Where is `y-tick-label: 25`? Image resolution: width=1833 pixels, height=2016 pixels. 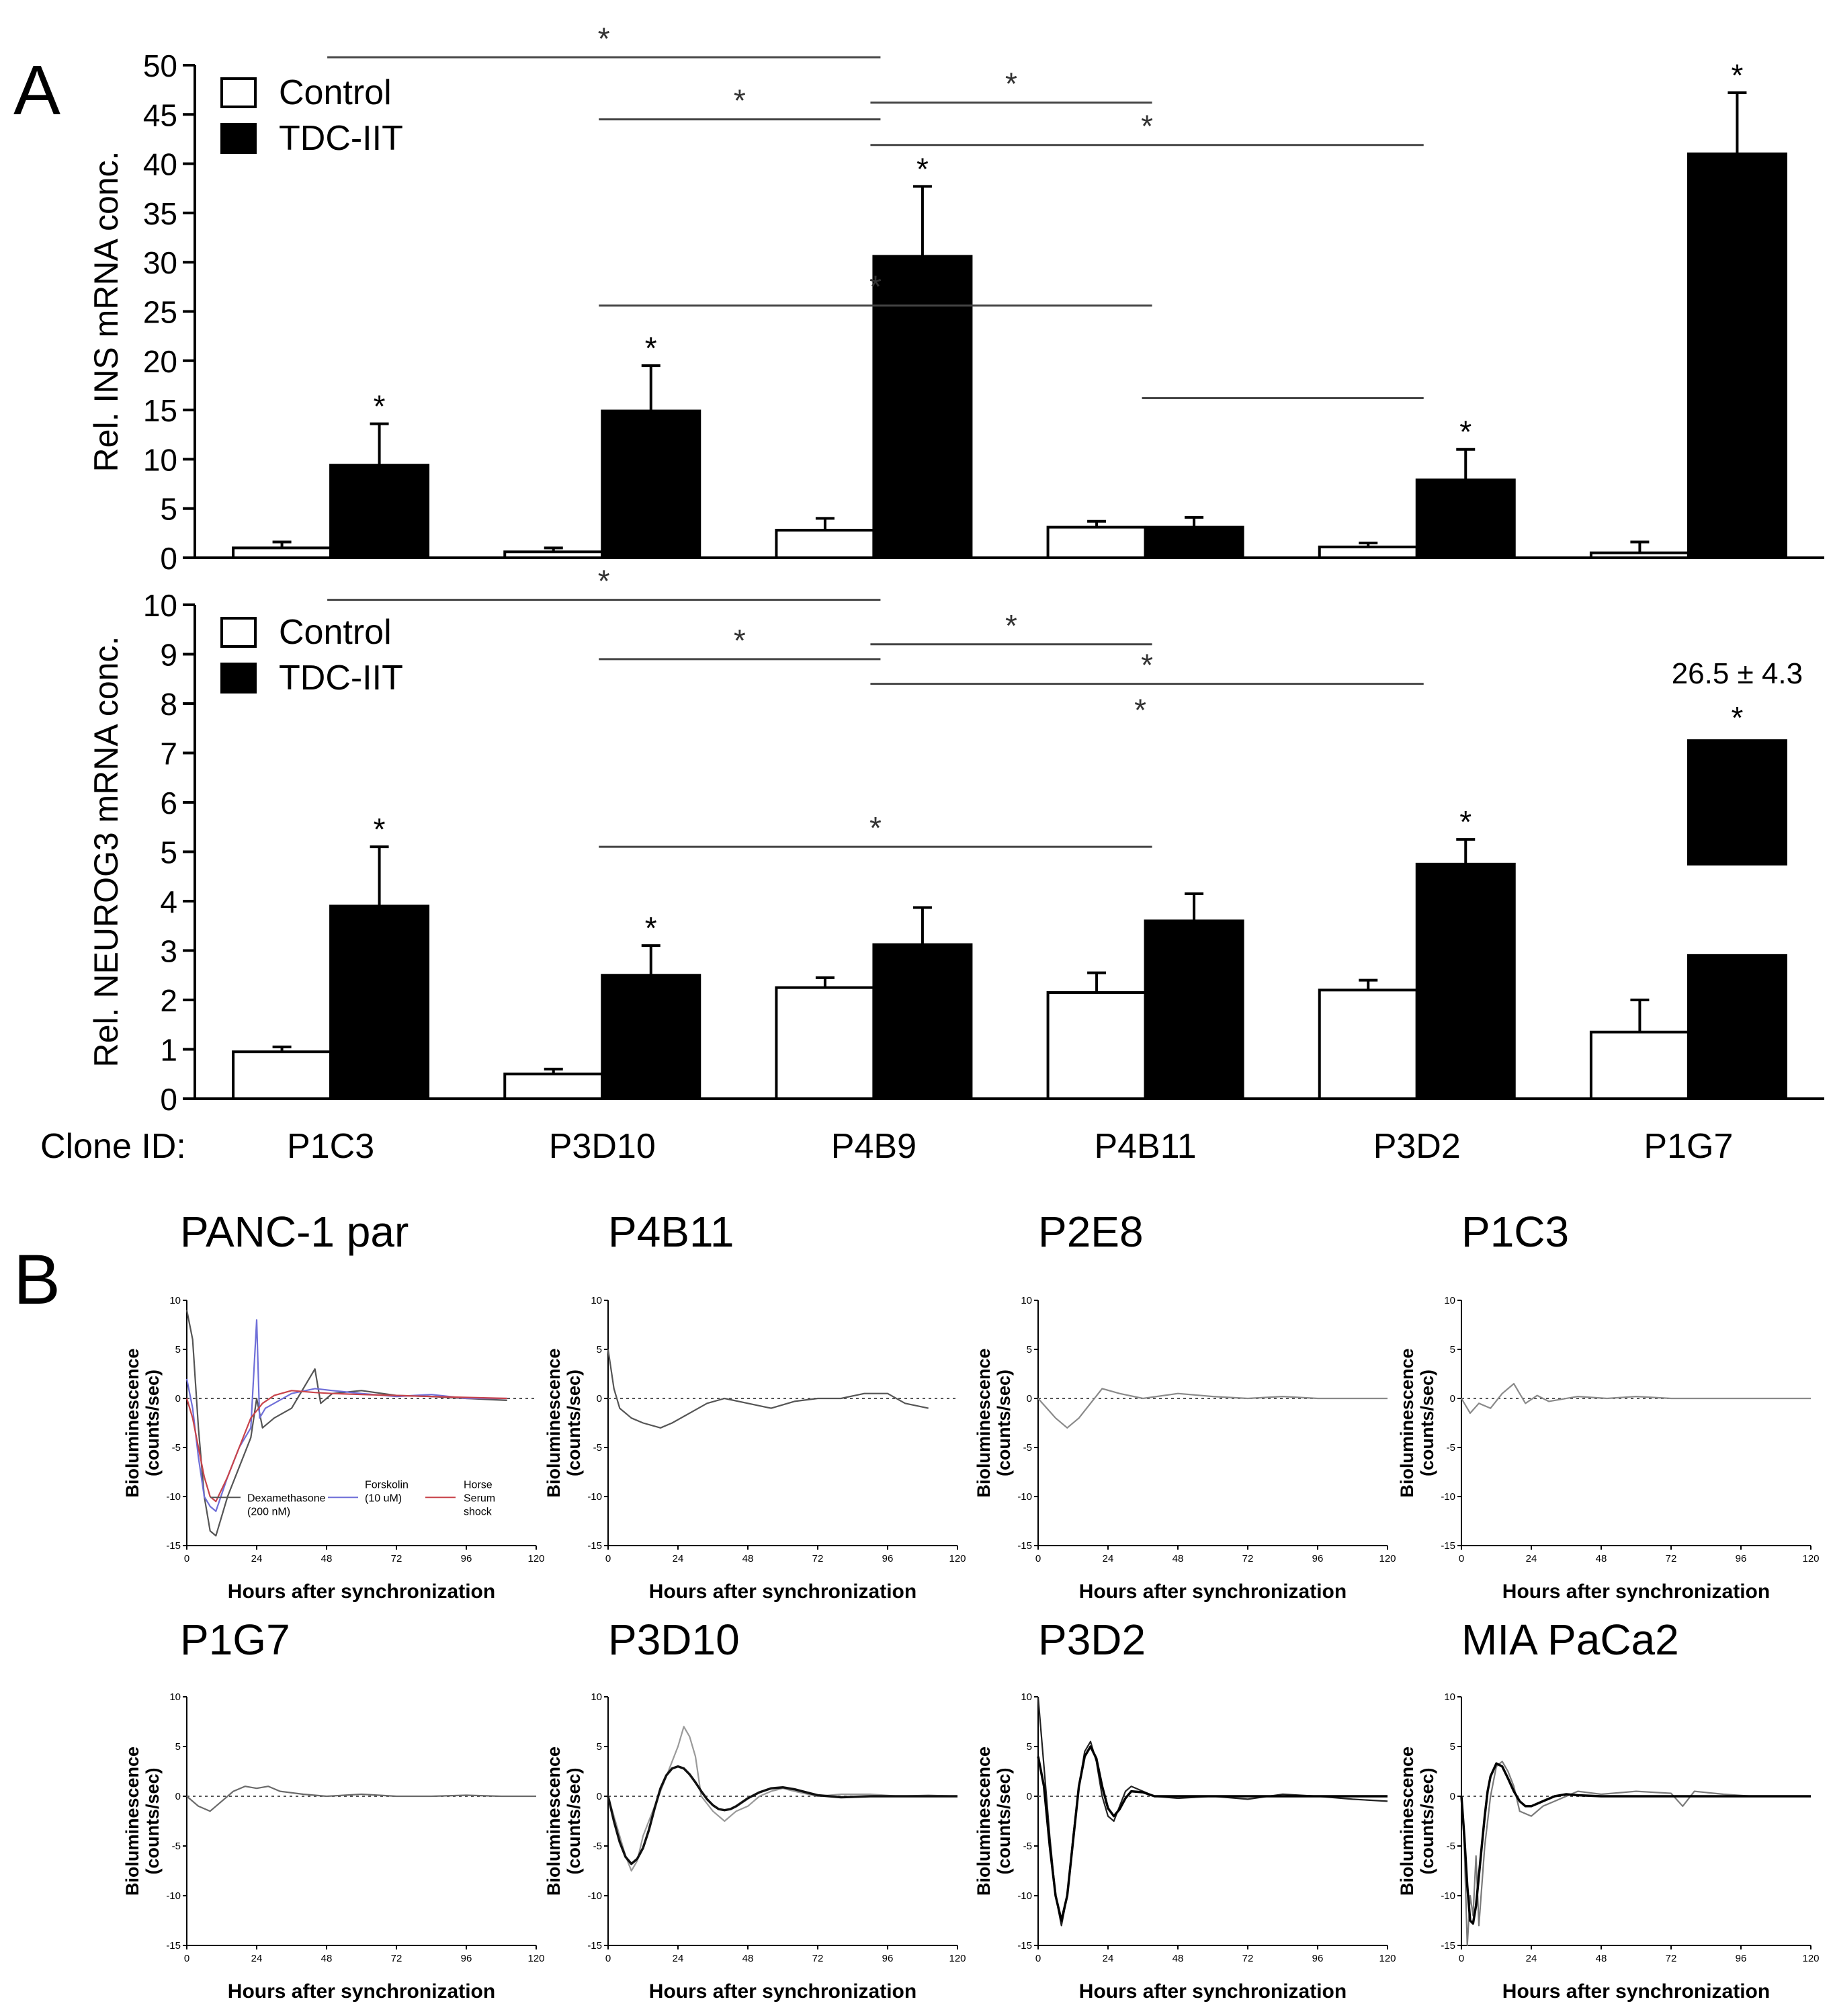
y-tick-label: 25 is located at coordinates (160, 313).